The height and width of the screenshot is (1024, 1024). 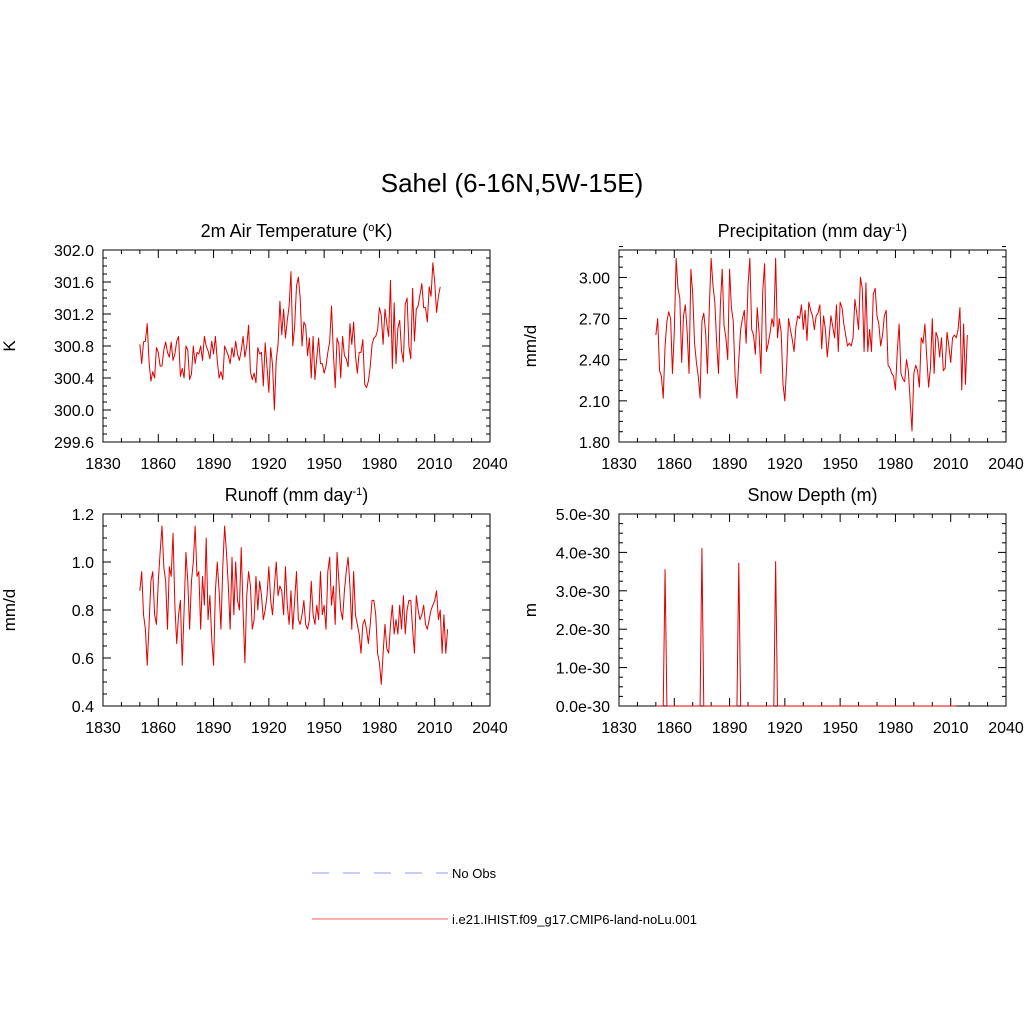 What do you see at coordinates (74, 251) in the screenshot?
I see `y-tick-label: 302.0` at bounding box center [74, 251].